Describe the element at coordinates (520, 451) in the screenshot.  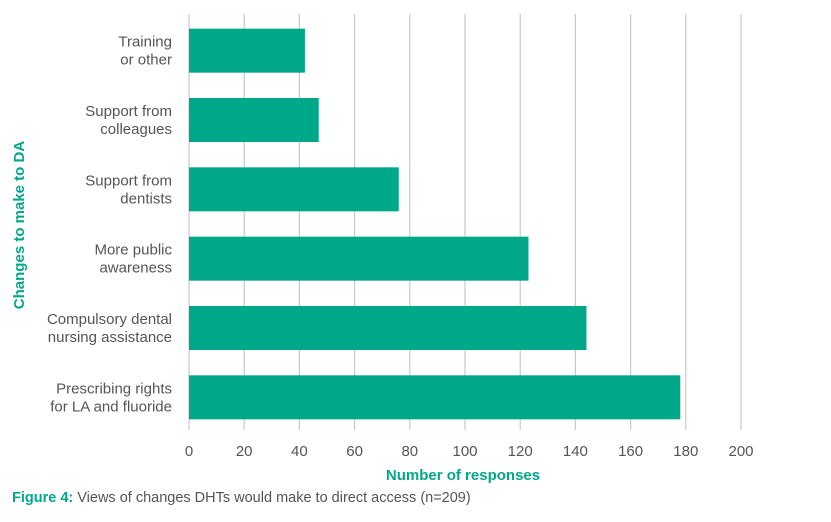
I see `x-tick-label: 120` at that location.